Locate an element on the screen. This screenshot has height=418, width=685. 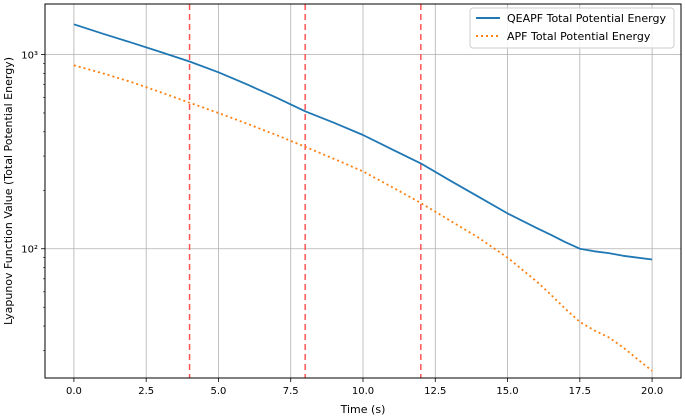
x-tick-label: 7.5 is located at coordinates (291, 391).